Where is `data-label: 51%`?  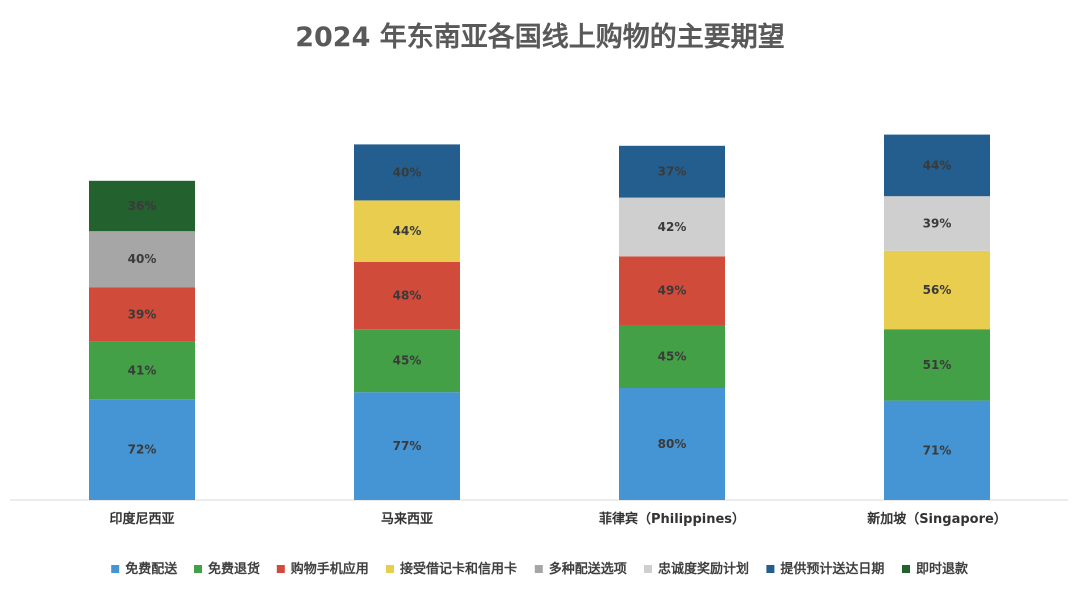
data-label: 51% is located at coordinates (937, 365).